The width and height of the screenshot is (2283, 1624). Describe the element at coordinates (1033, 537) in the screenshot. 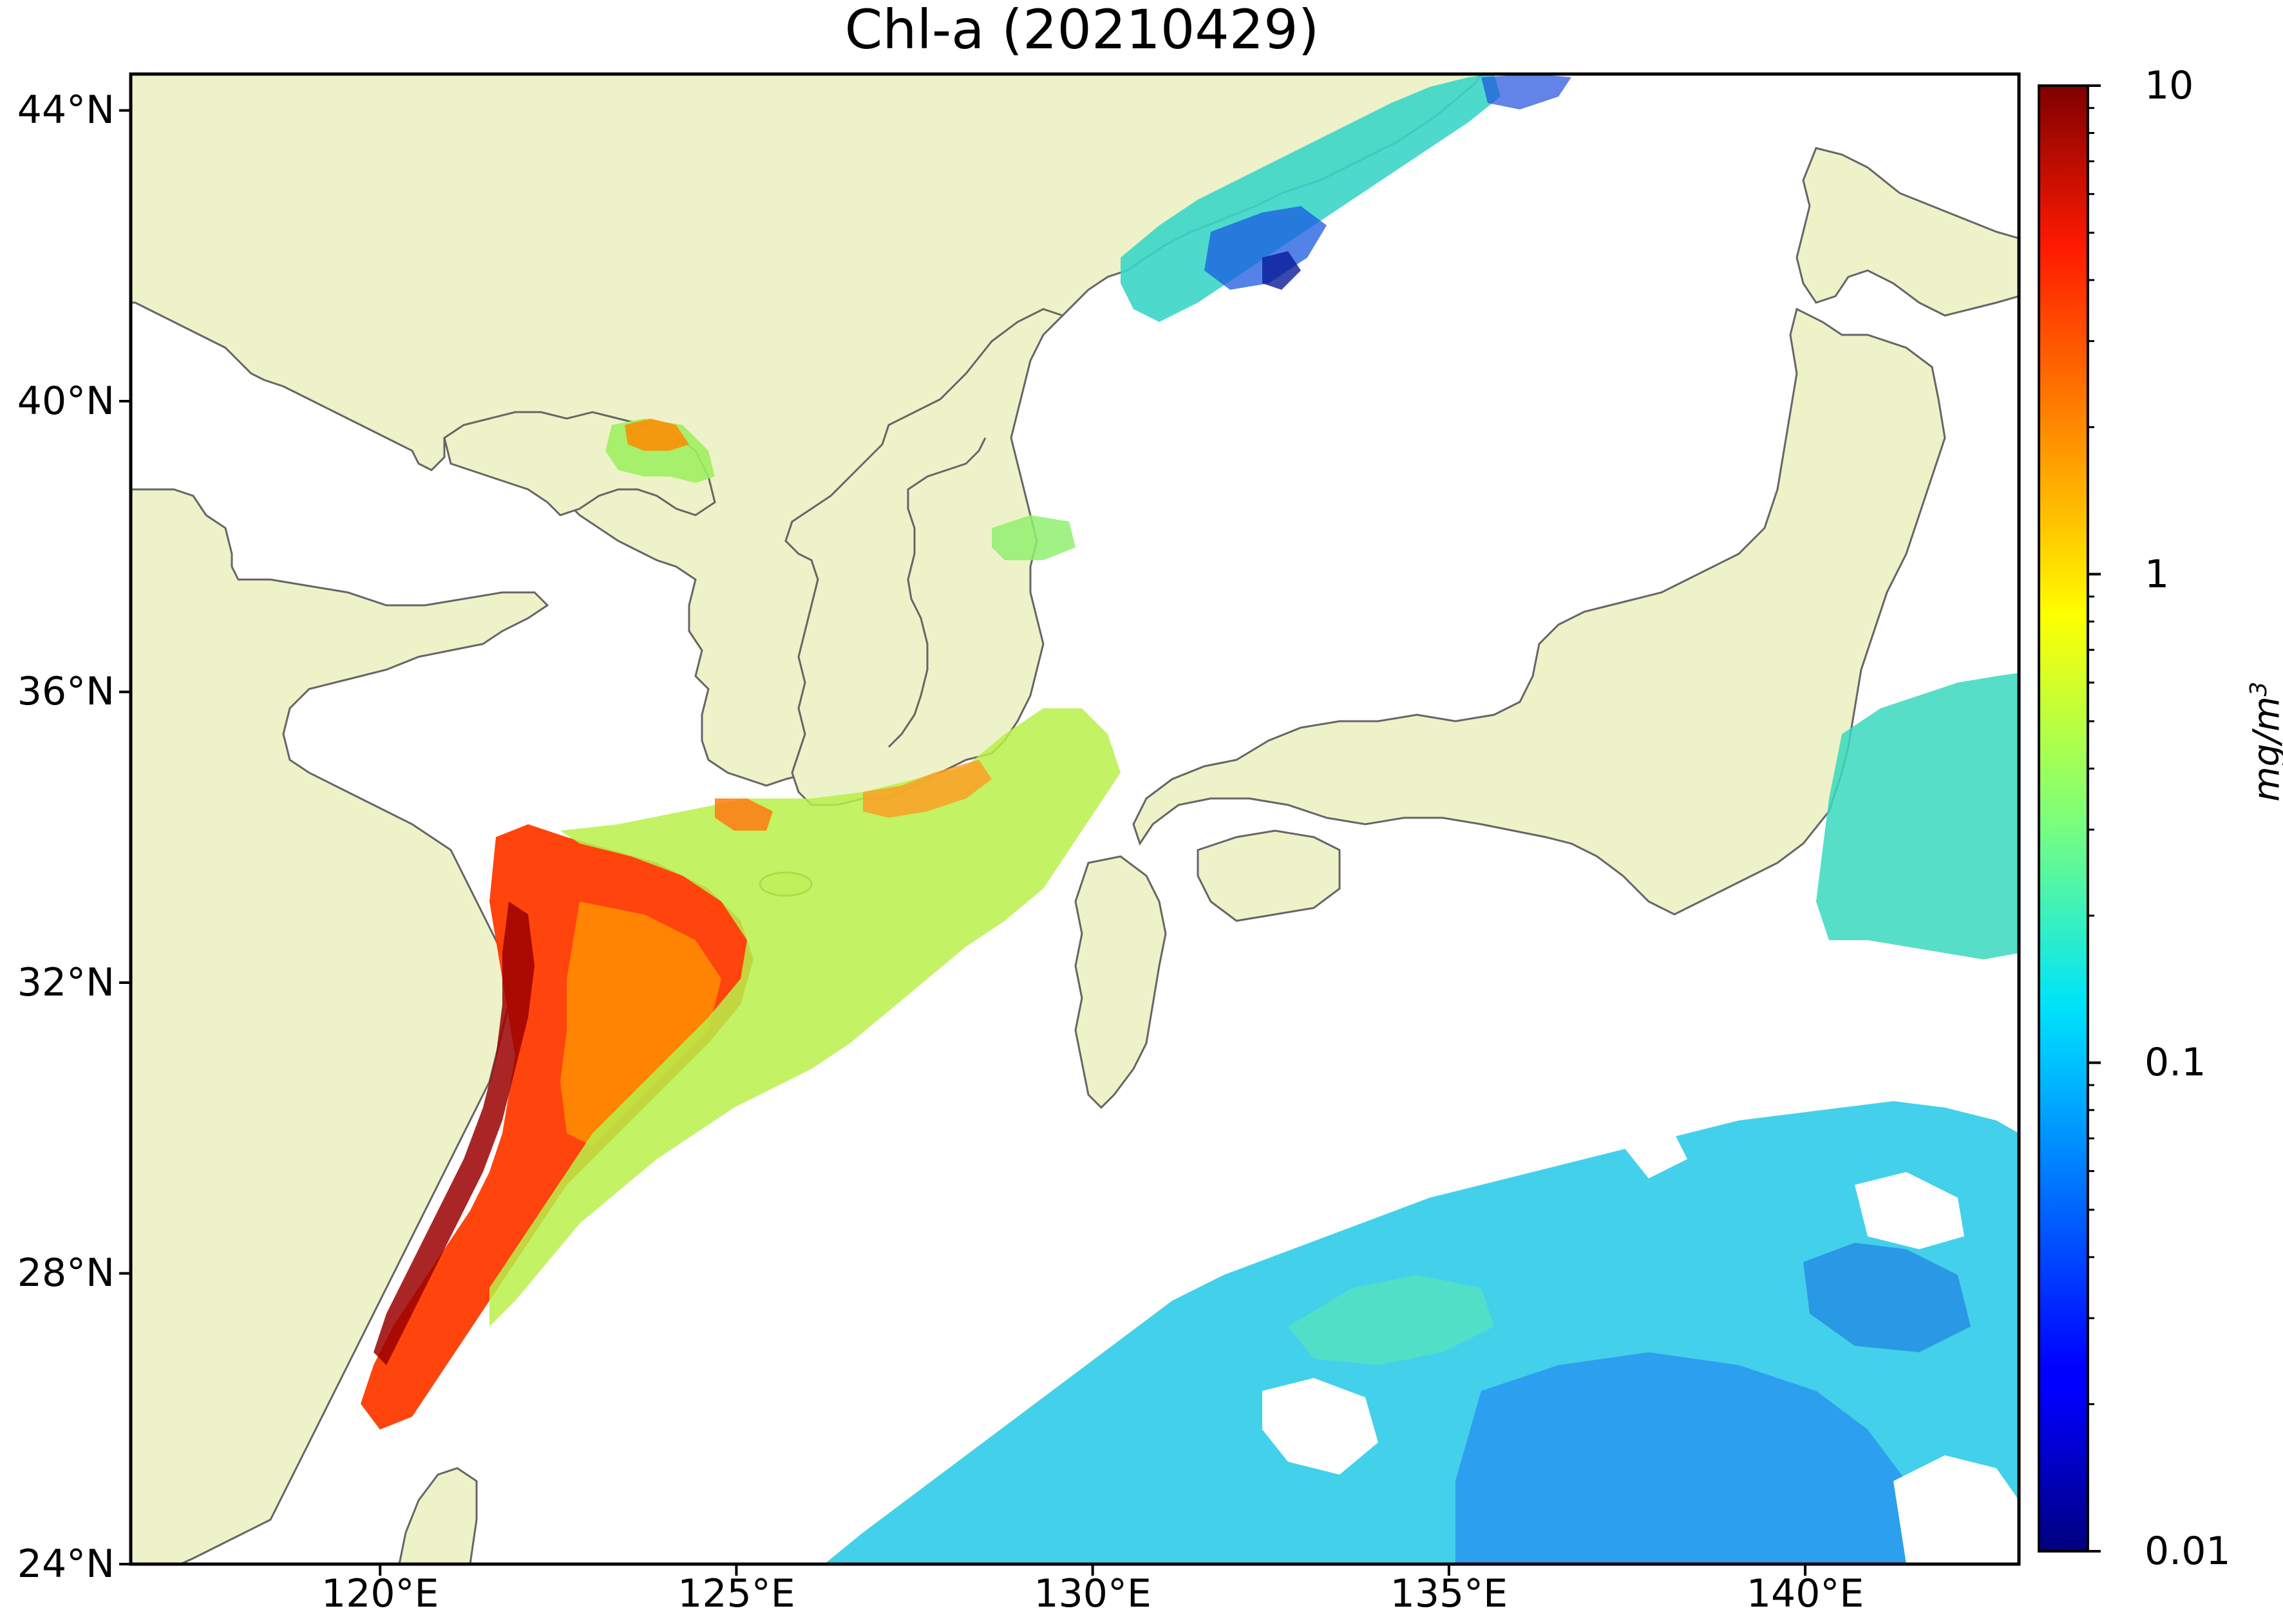

I see `chl-patch-east-korea` at that location.